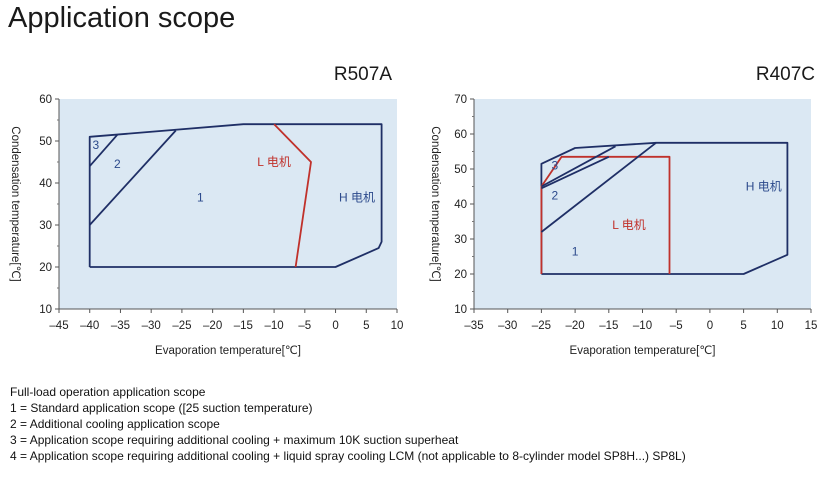  I want to click on chart-title: R407C, so click(785, 74).